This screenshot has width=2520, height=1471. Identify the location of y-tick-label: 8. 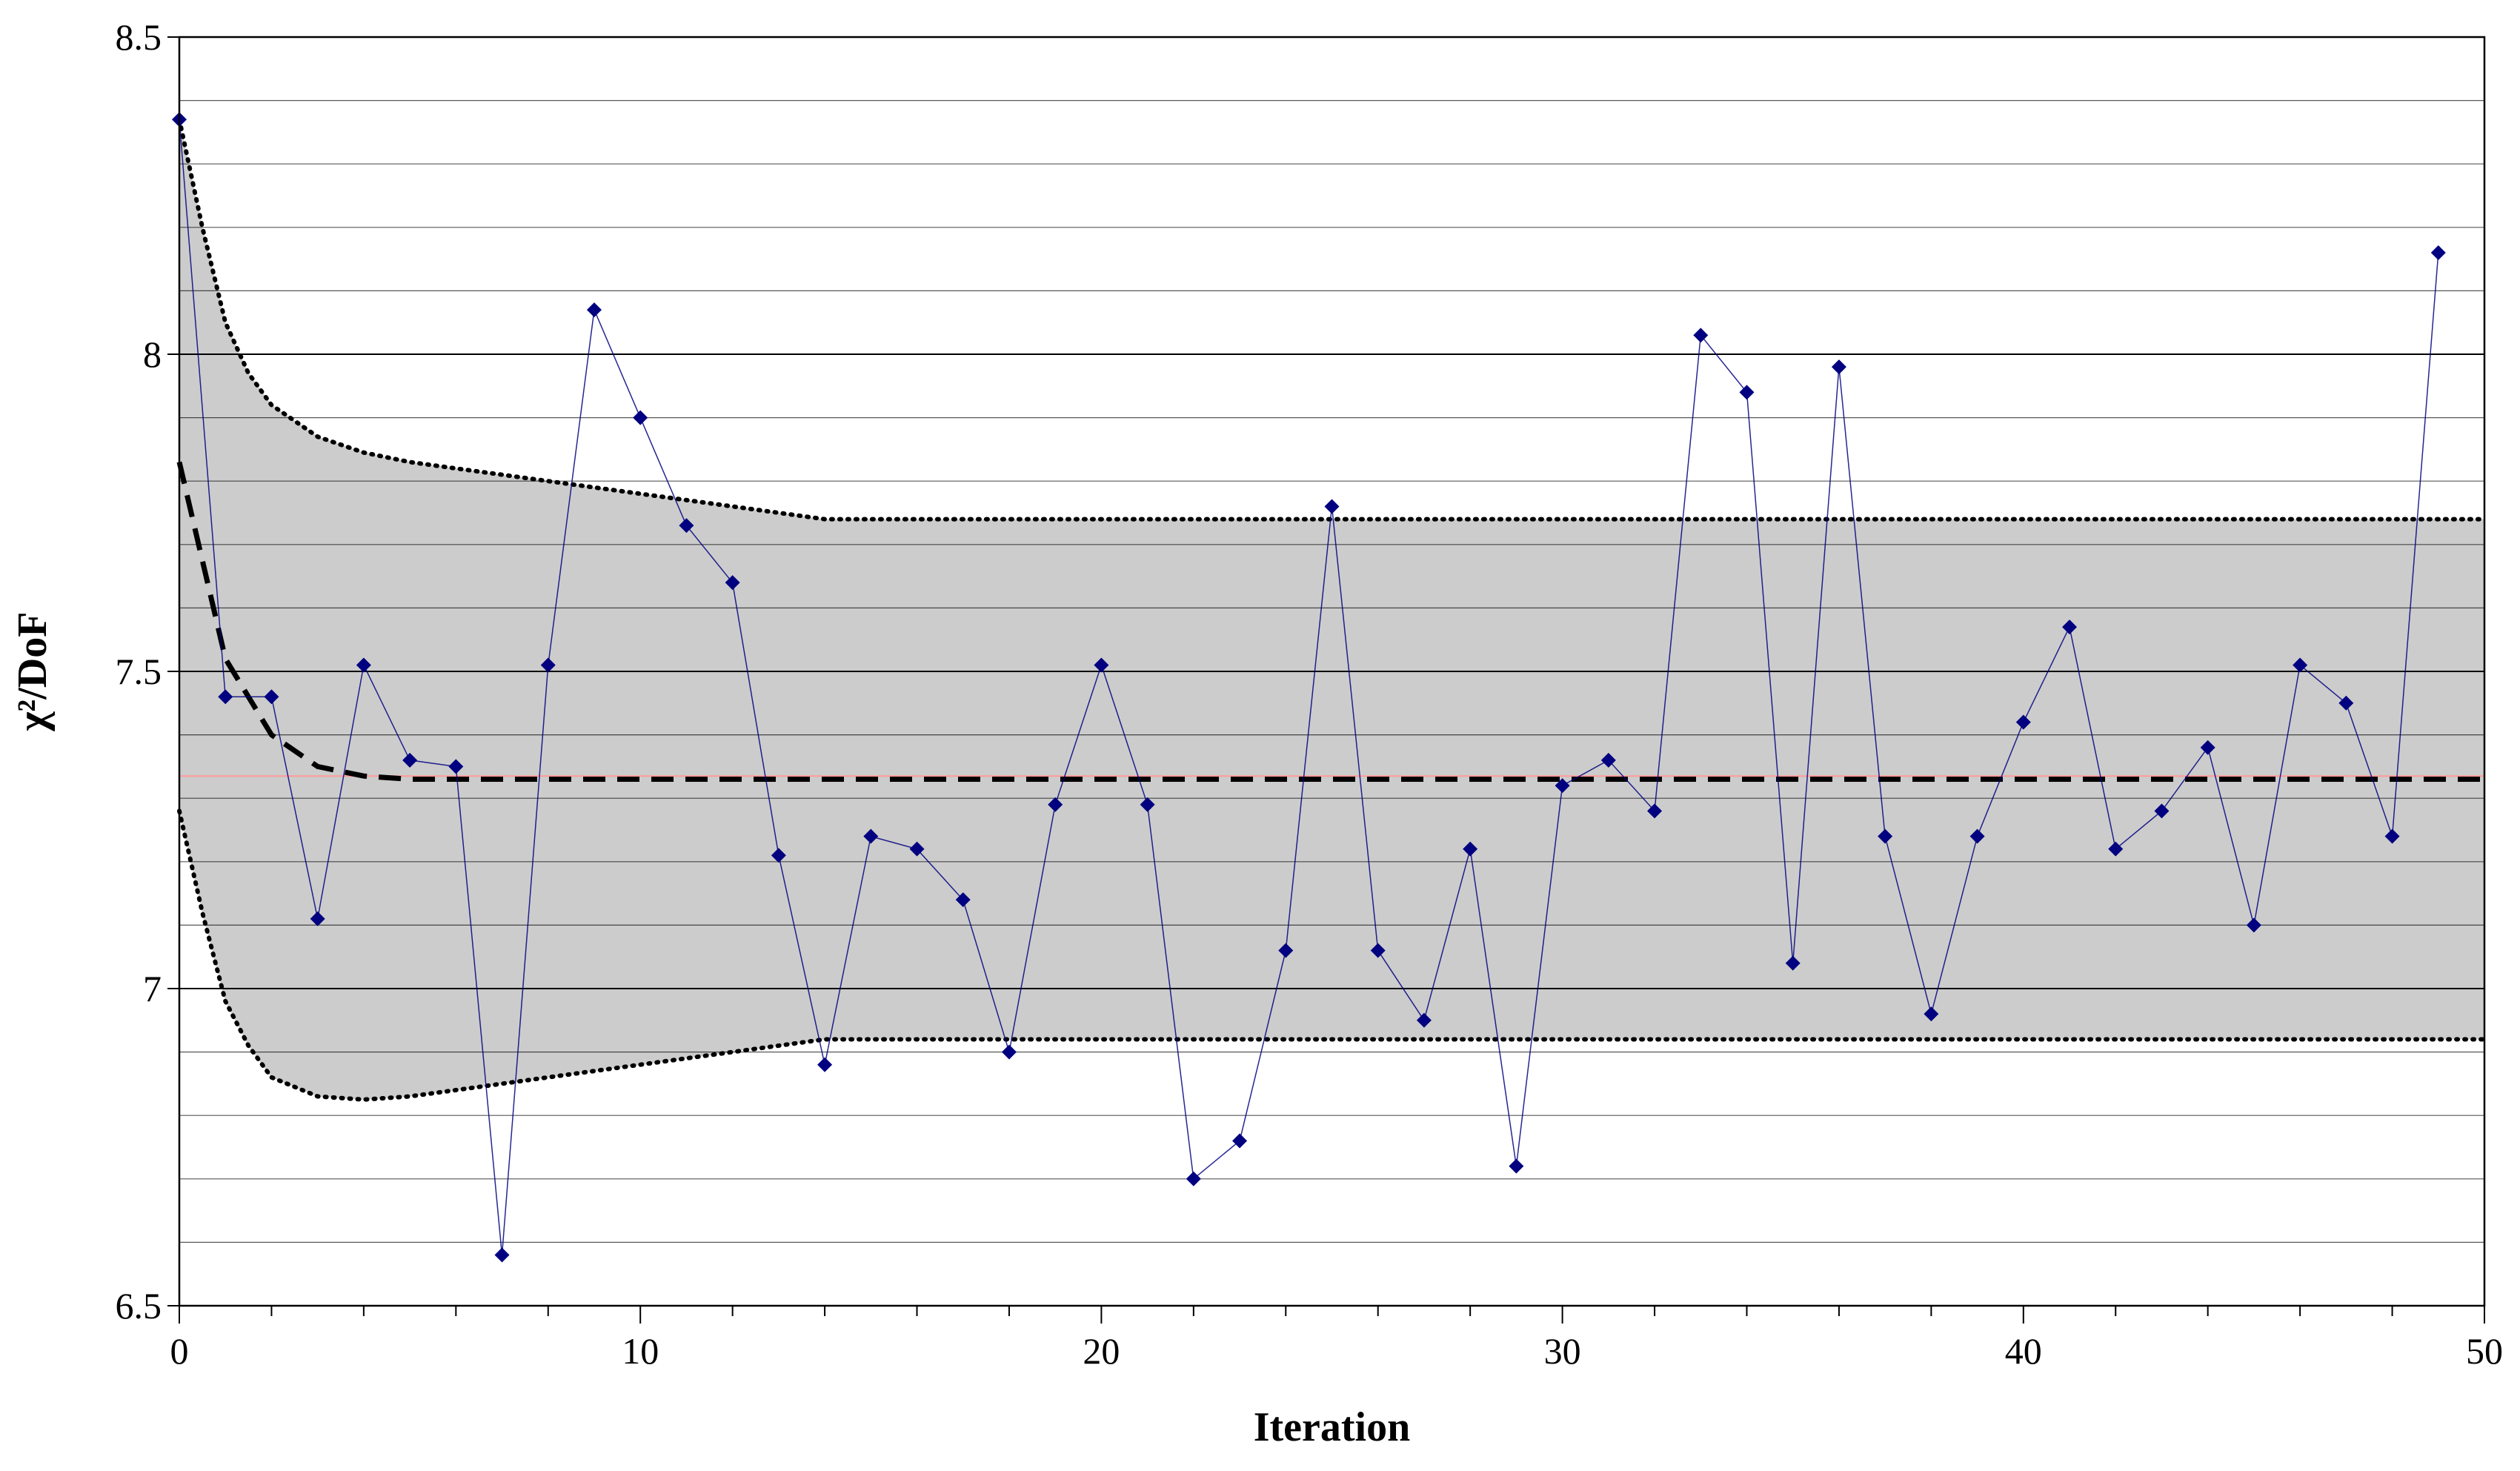
(153, 354).